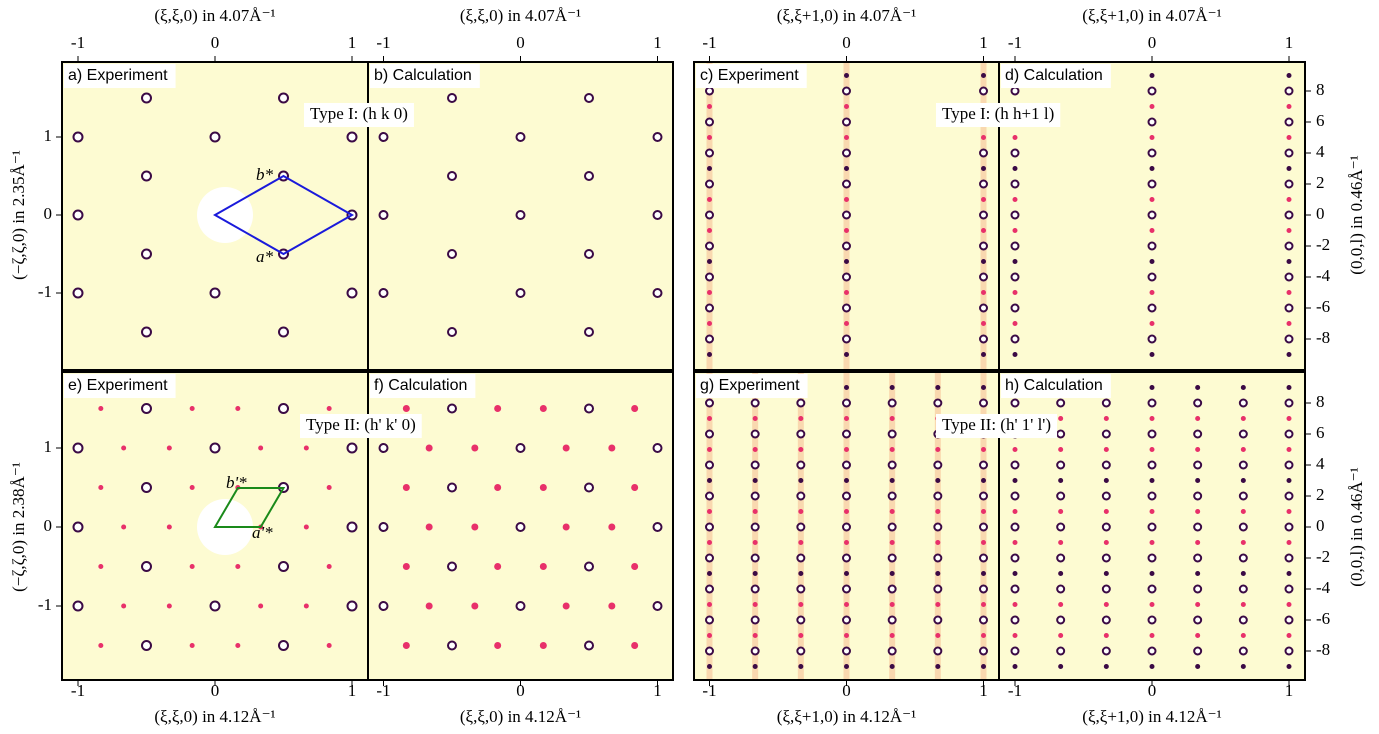  What do you see at coordinates (1323, 649) in the screenshot?
I see `l-tick-label: -8` at bounding box center [1323, 649].